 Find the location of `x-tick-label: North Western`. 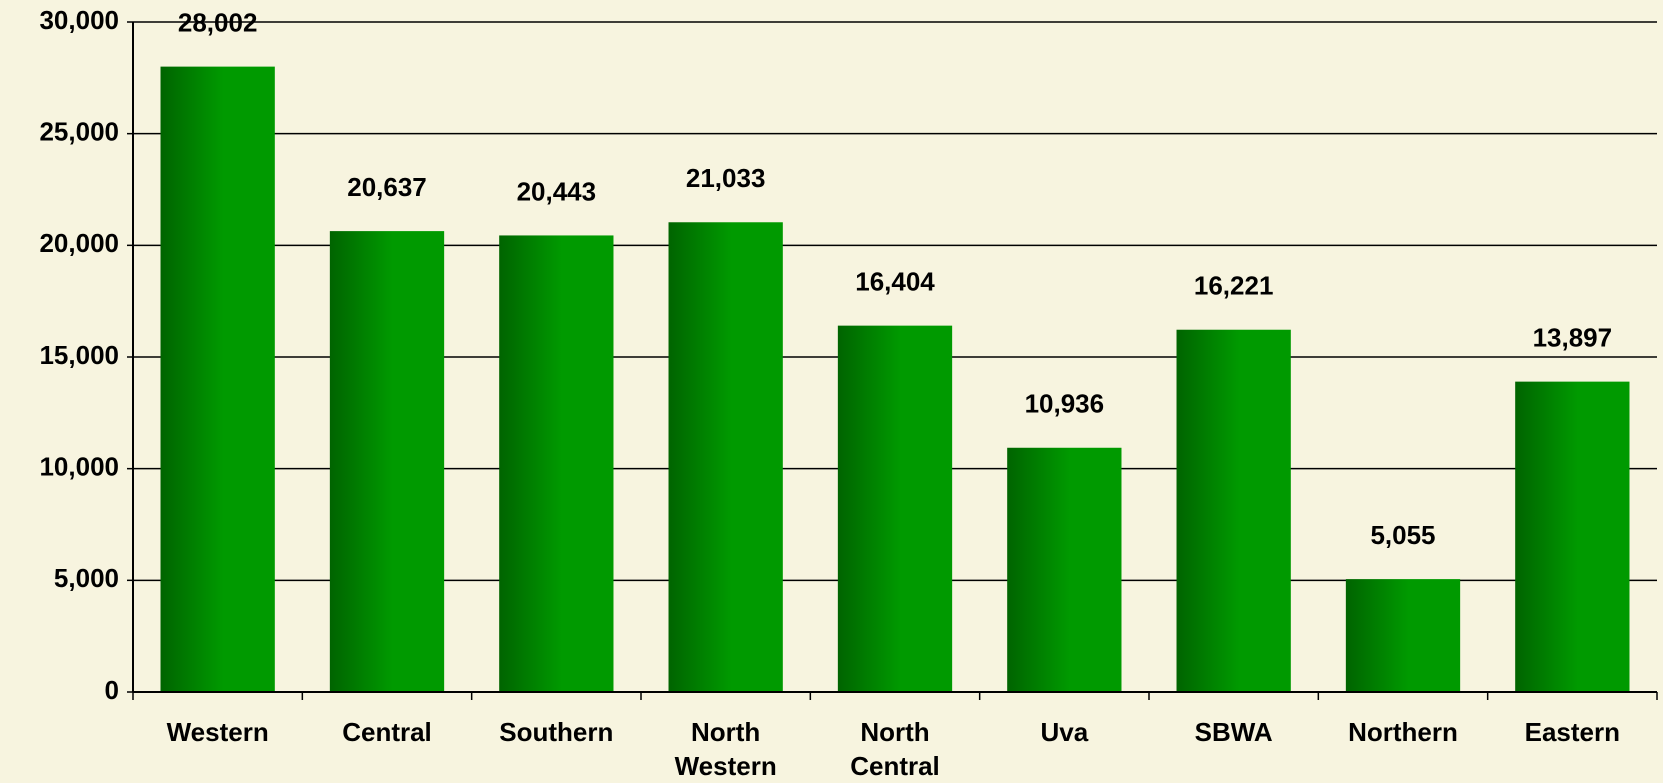

x-tick-label: North Western is located at coordinates (726, 749).